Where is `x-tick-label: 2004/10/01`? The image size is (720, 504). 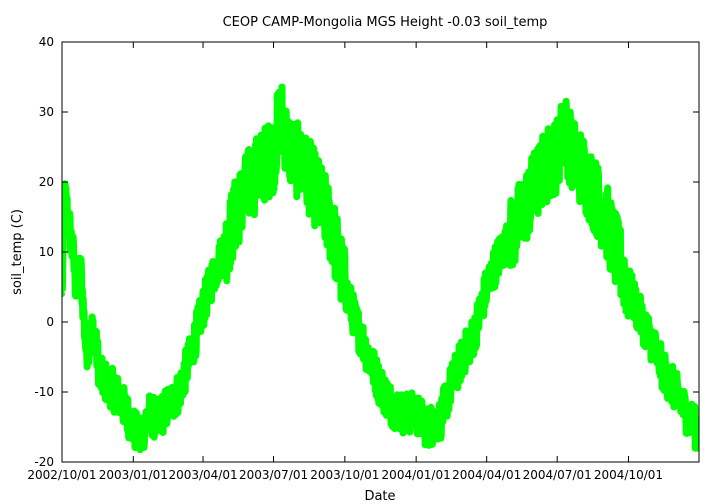 x-tick-label: 2004/10/01 is located at coordinates (628, 475).